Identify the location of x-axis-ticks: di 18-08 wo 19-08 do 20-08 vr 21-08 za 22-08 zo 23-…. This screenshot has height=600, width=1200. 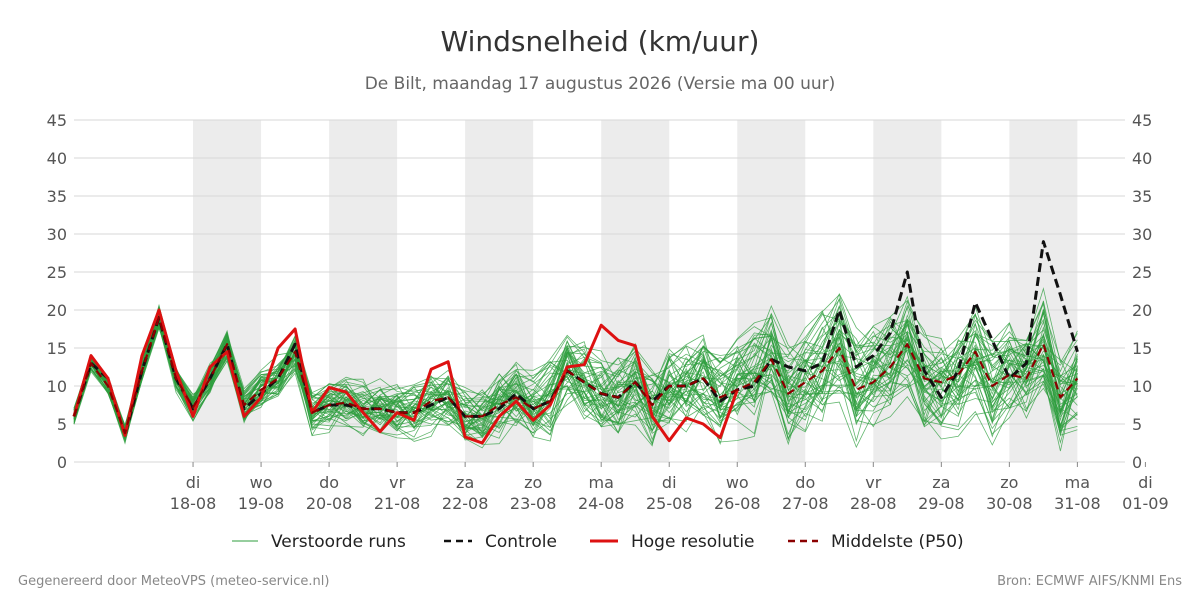
(669, 487).